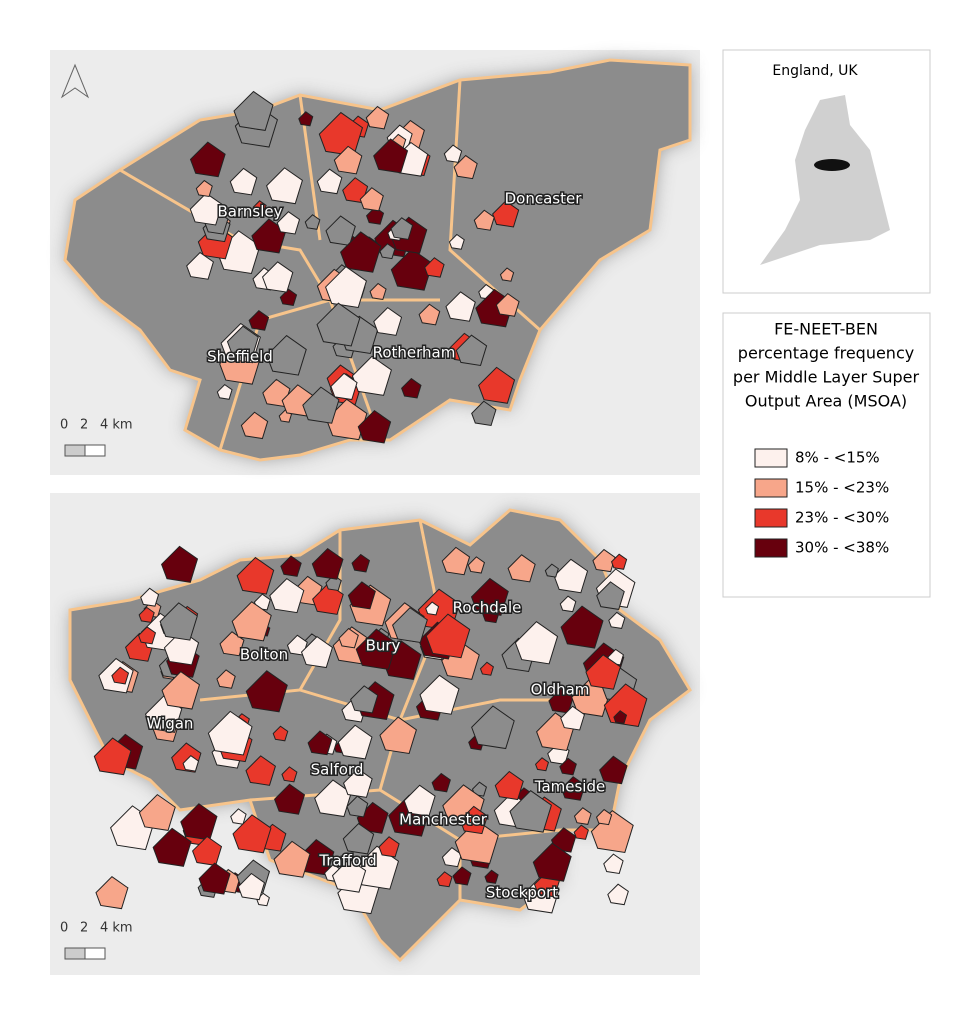  What do you see at coordinates (842, 488) in the screenshot?
I see `legend-label: 15% - <23%` at bounding box center [842, 488].